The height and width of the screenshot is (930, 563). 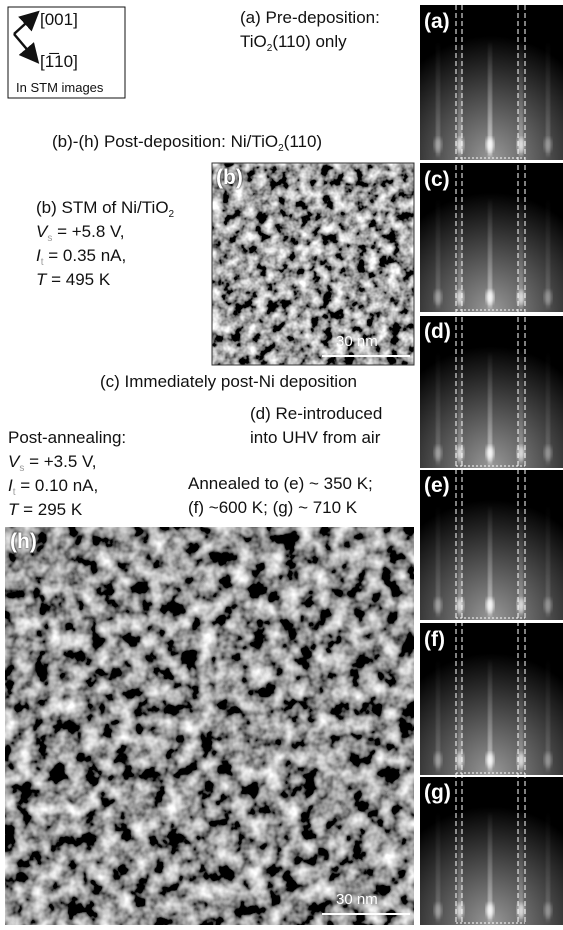 I want to click on caption: It = 0.35 nA,, so click(x=81, y=259).